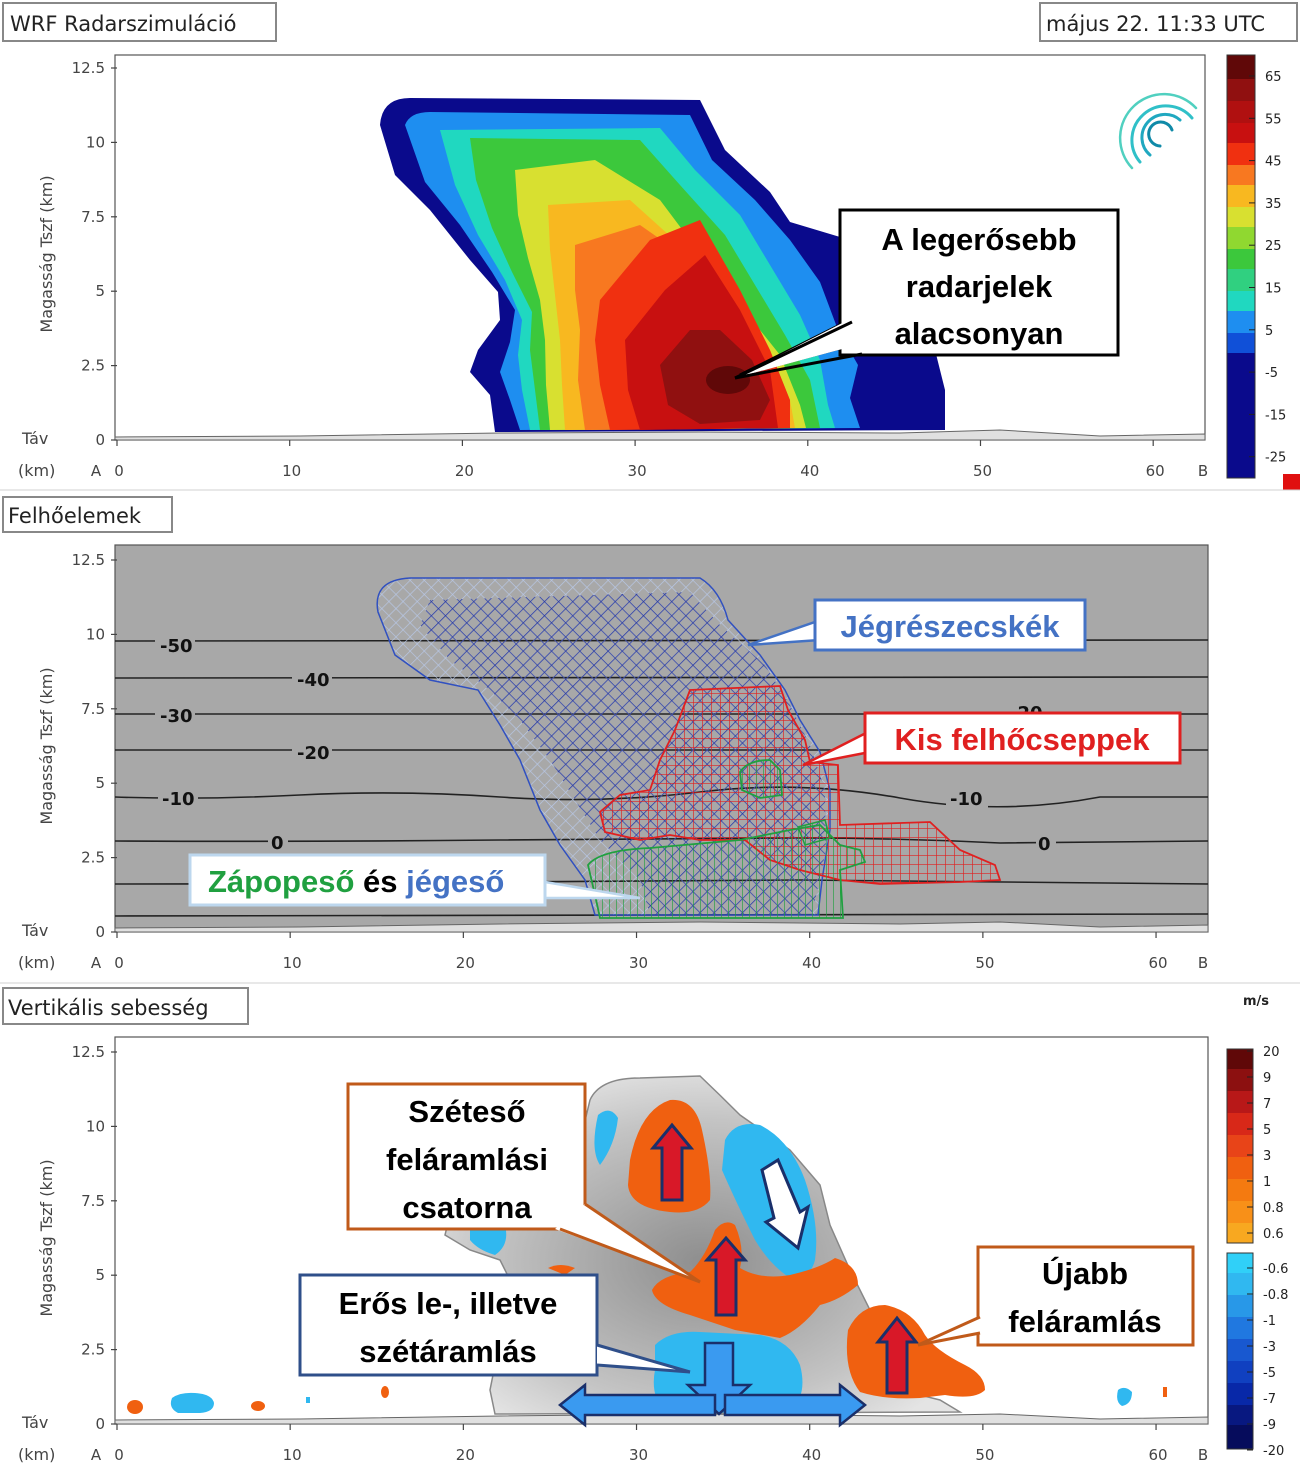  Describe the element at coordinates (1273, 204) in the screenshot. I see `colorbar-tick-label: 35` at that location.